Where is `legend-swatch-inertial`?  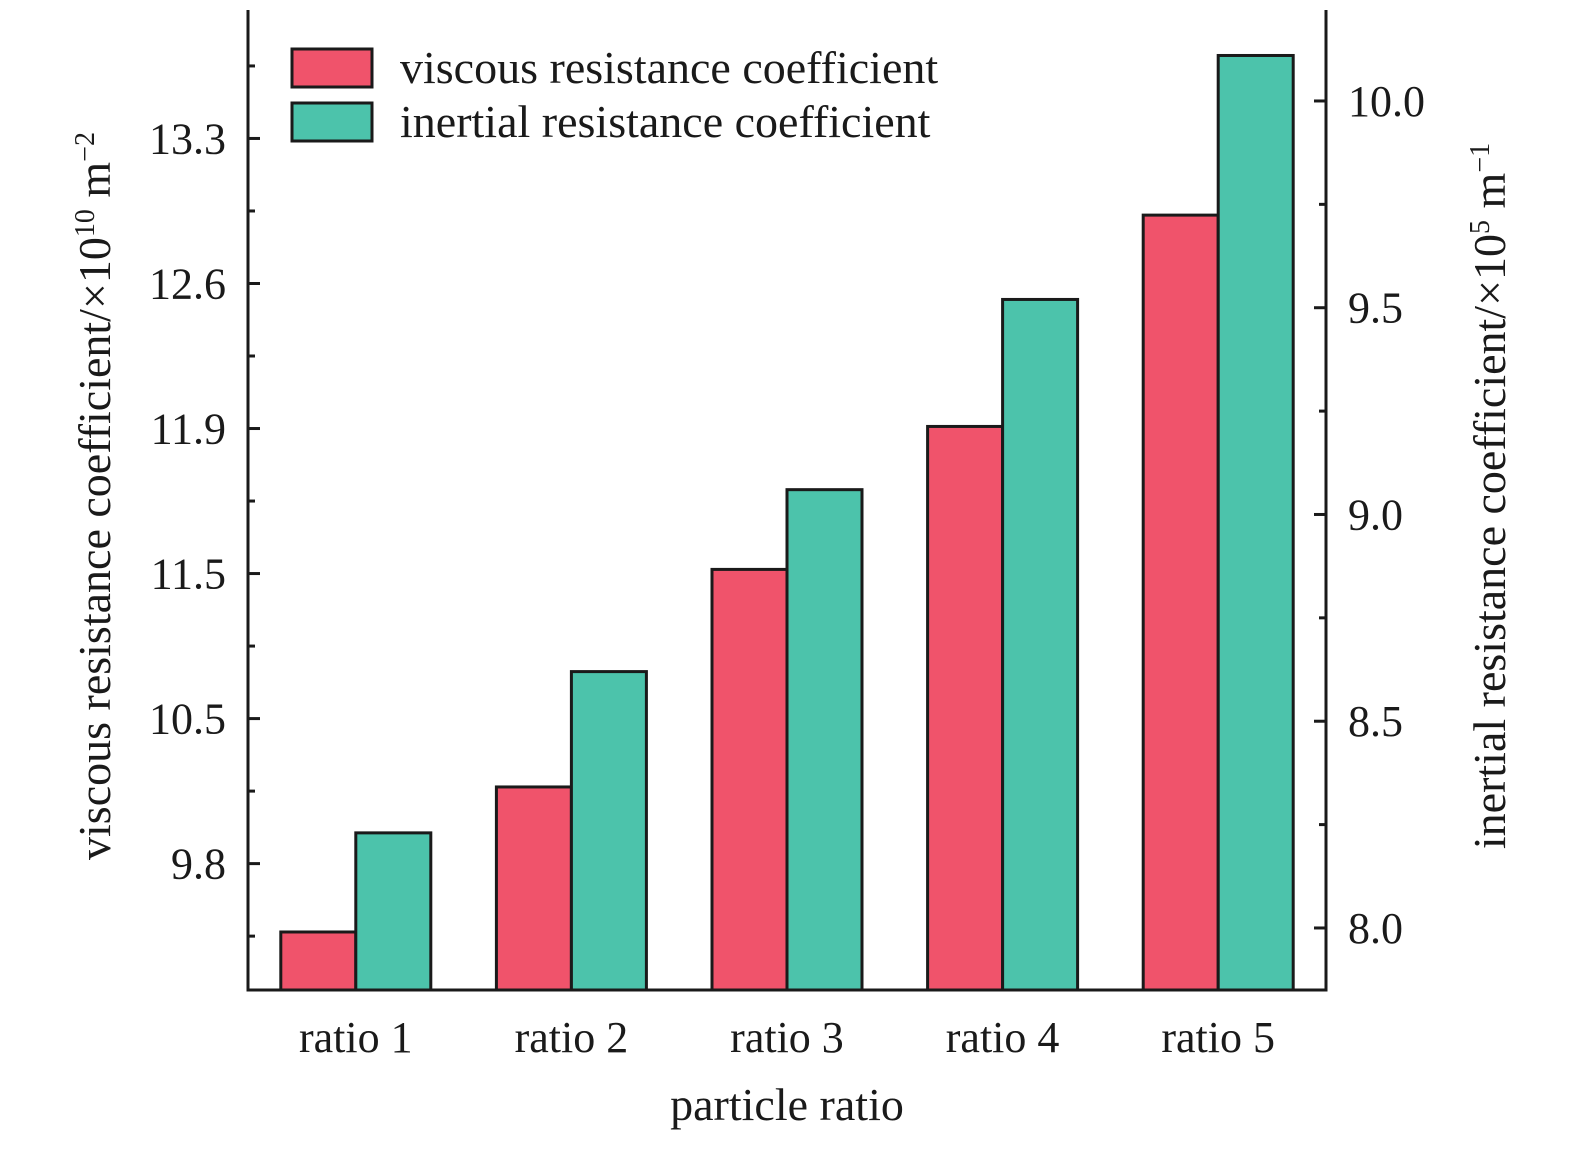
legend-swatch-inertial is located at coordinates (332, 122).